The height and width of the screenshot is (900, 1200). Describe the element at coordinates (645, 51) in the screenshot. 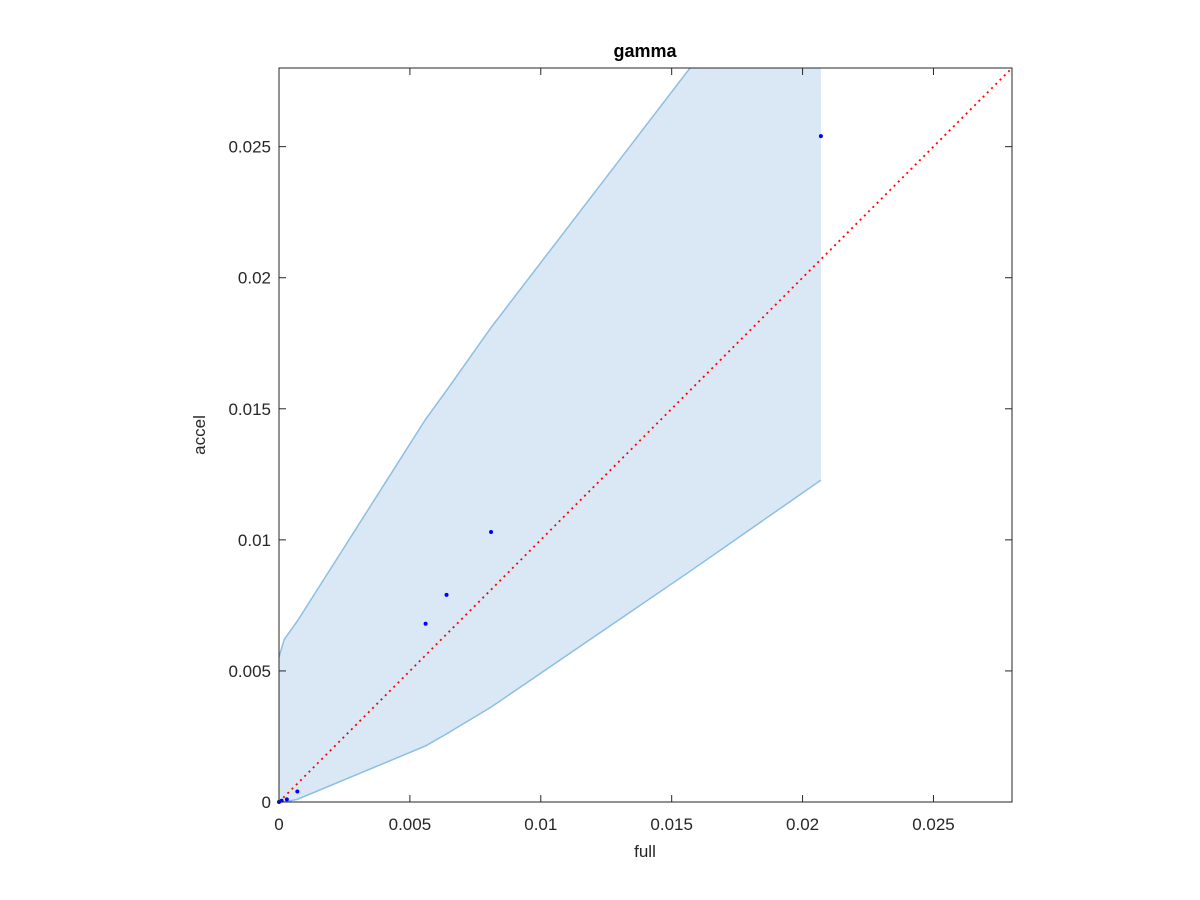

I see `chart-title: gamma` at that location.